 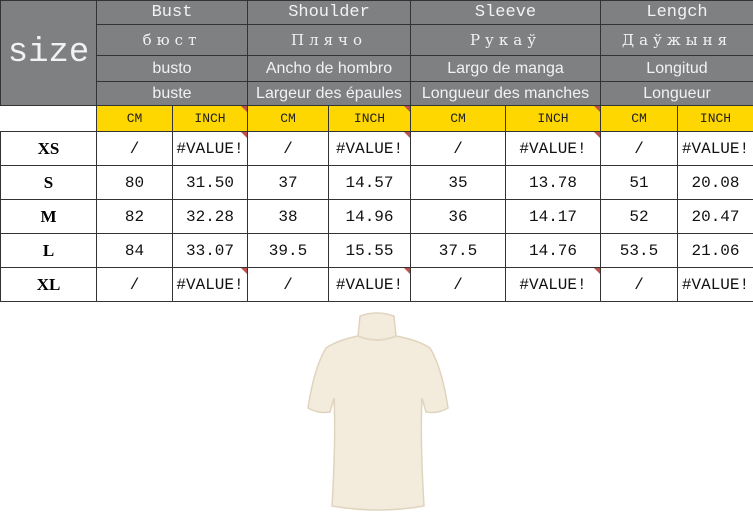 I want to click on value-cell: 82, so click(x=134, y=216).